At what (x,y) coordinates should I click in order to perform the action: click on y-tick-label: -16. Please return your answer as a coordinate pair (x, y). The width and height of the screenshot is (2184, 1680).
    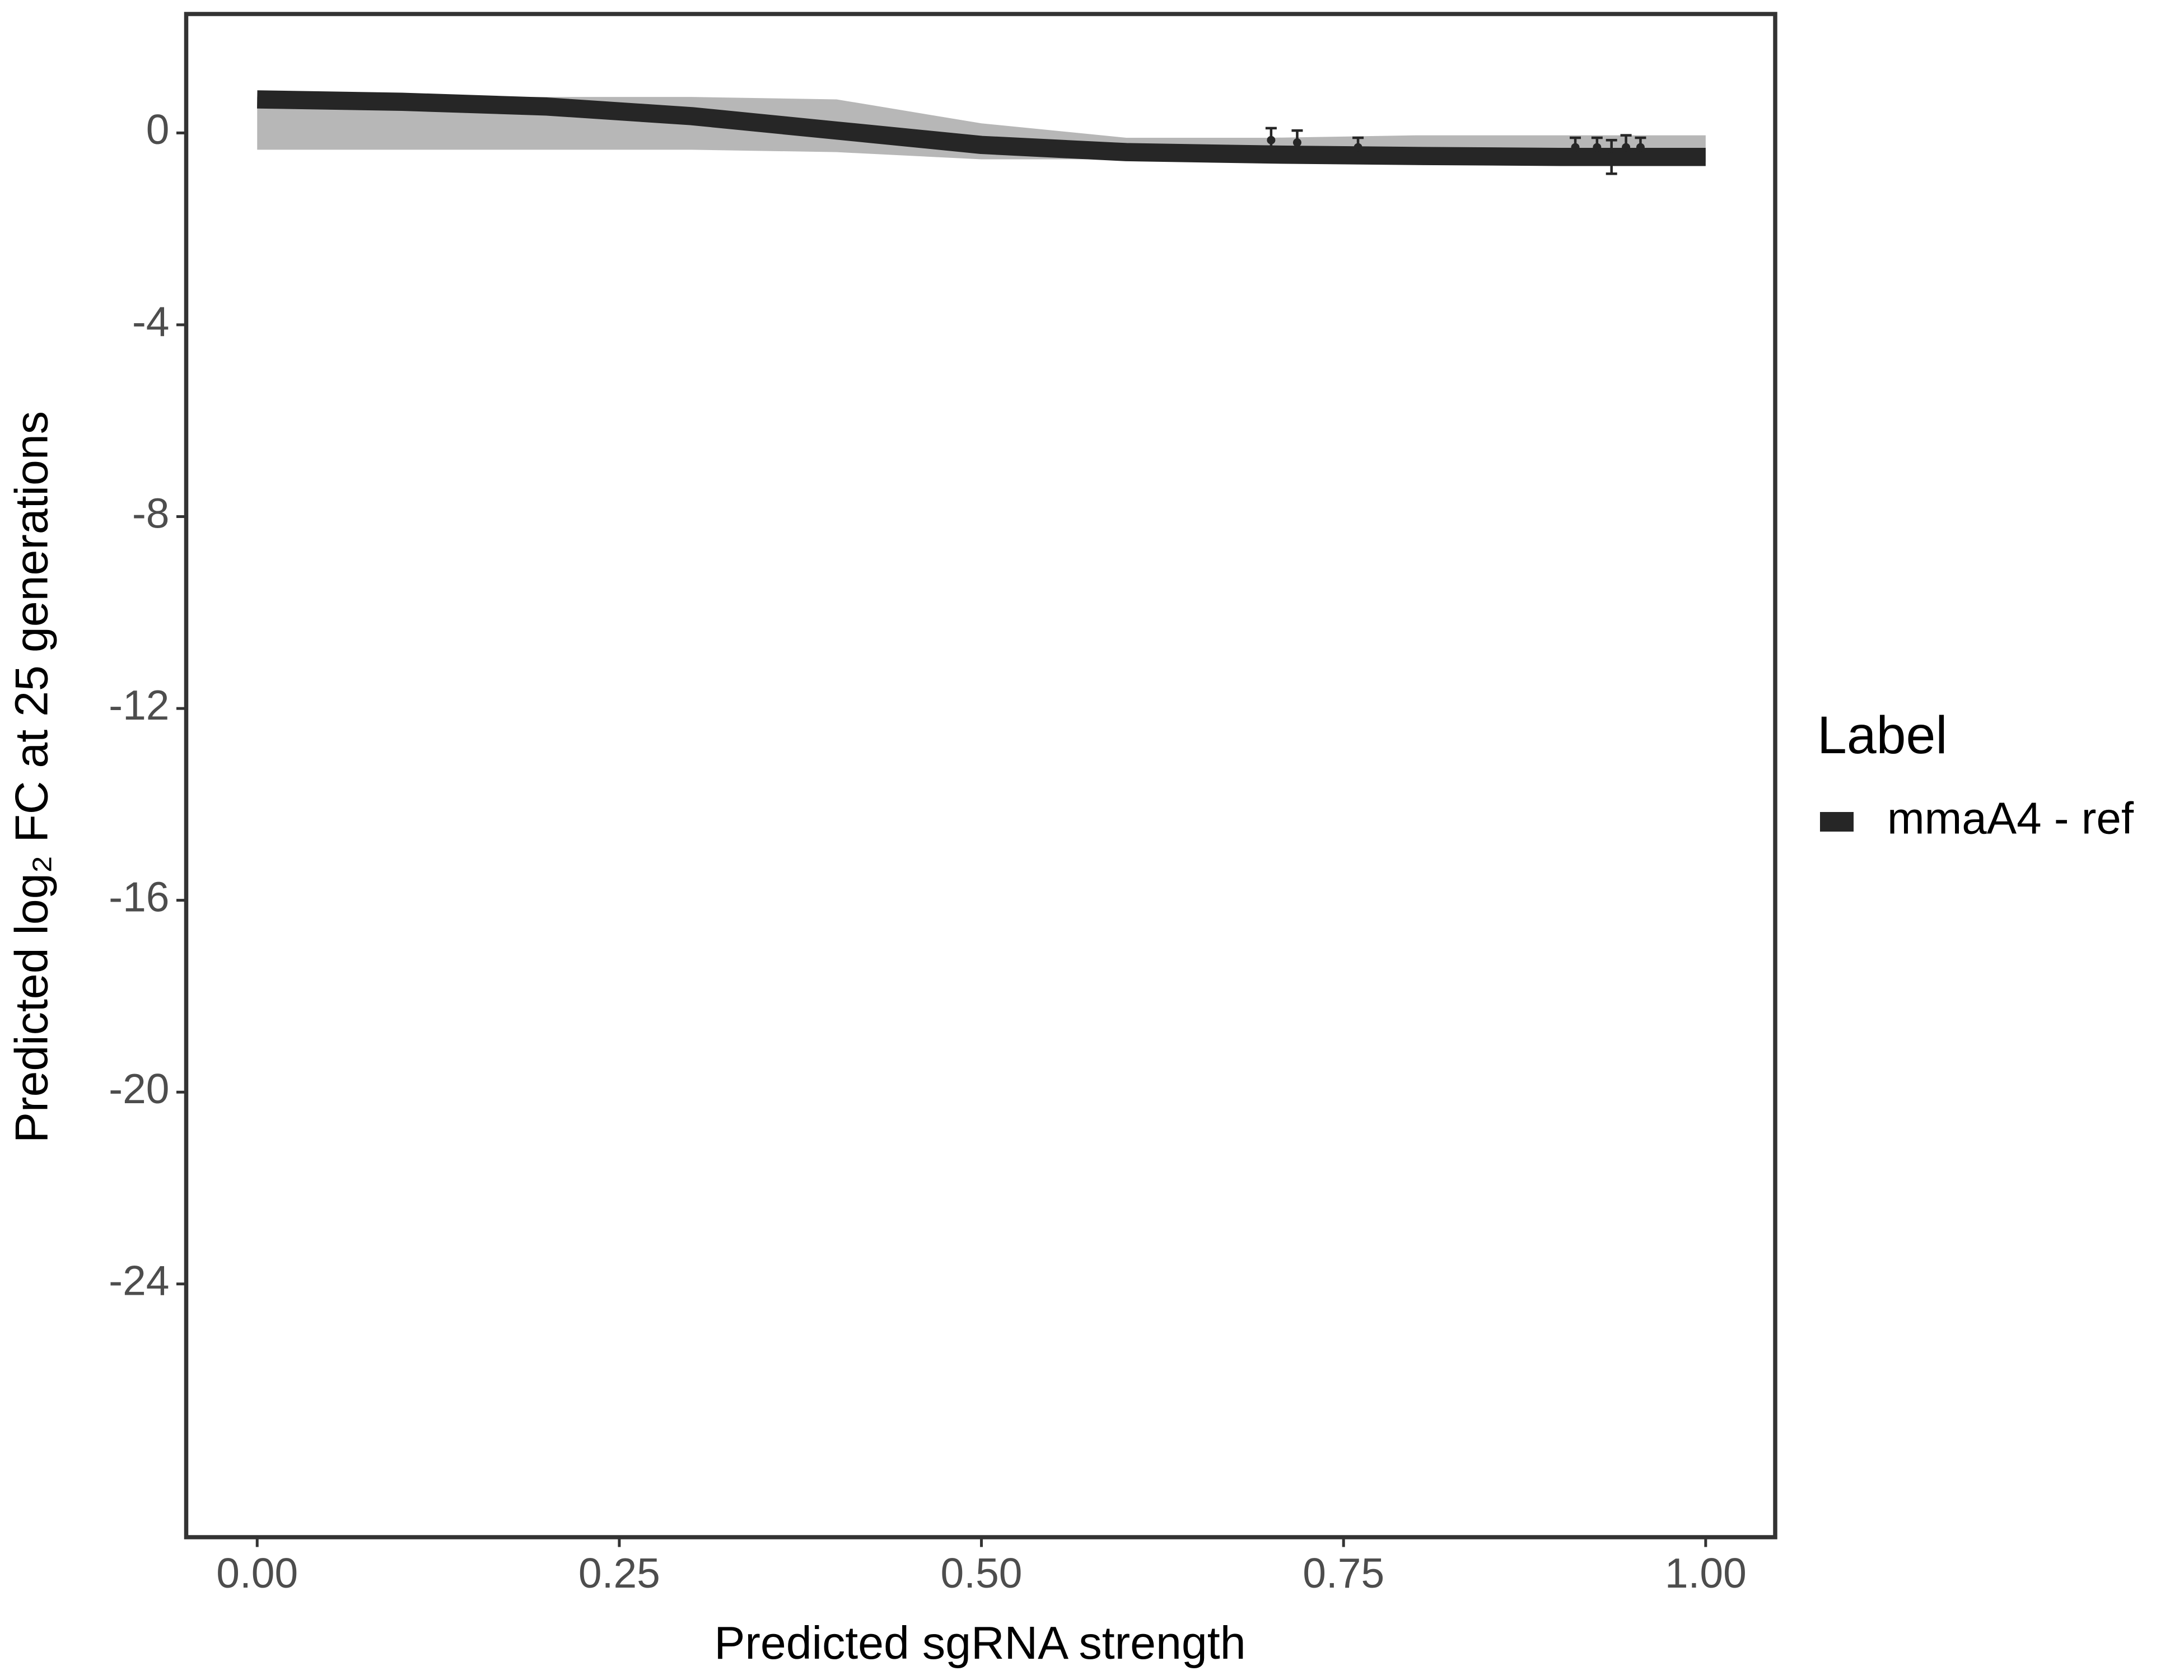
    Looking at the image, I should click on (139, 897).